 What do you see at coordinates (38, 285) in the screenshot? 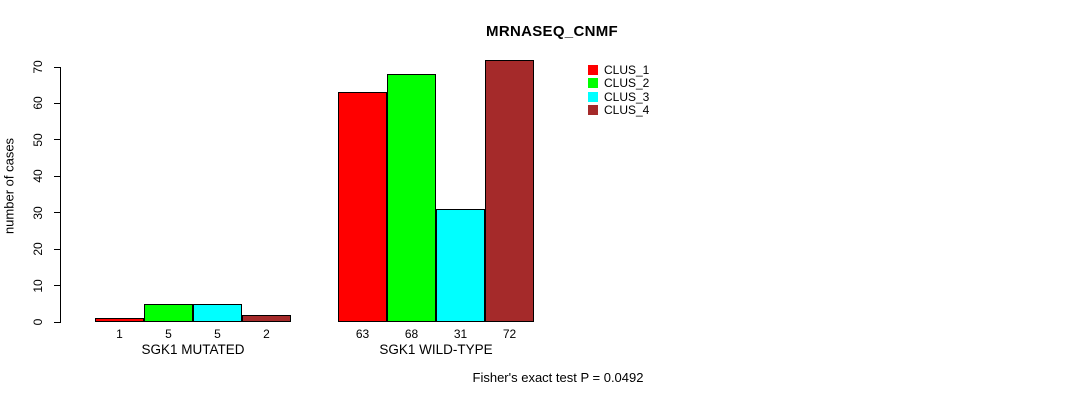
I see `y-tick-label: 10` at bounding box center [38, 285].